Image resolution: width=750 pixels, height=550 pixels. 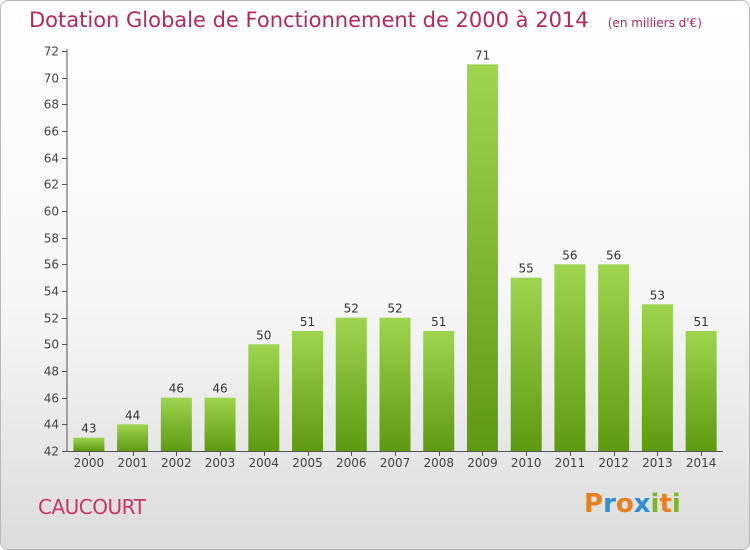 I want to click on y-tick-label: 50, so click(x=51, y=345).